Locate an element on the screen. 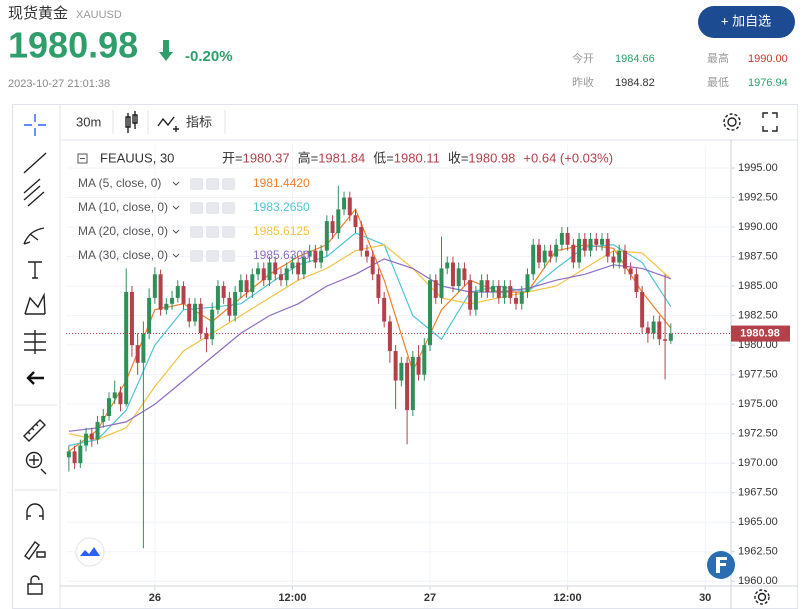  stat-label: 昨收 is located at coordinates (583, 82).